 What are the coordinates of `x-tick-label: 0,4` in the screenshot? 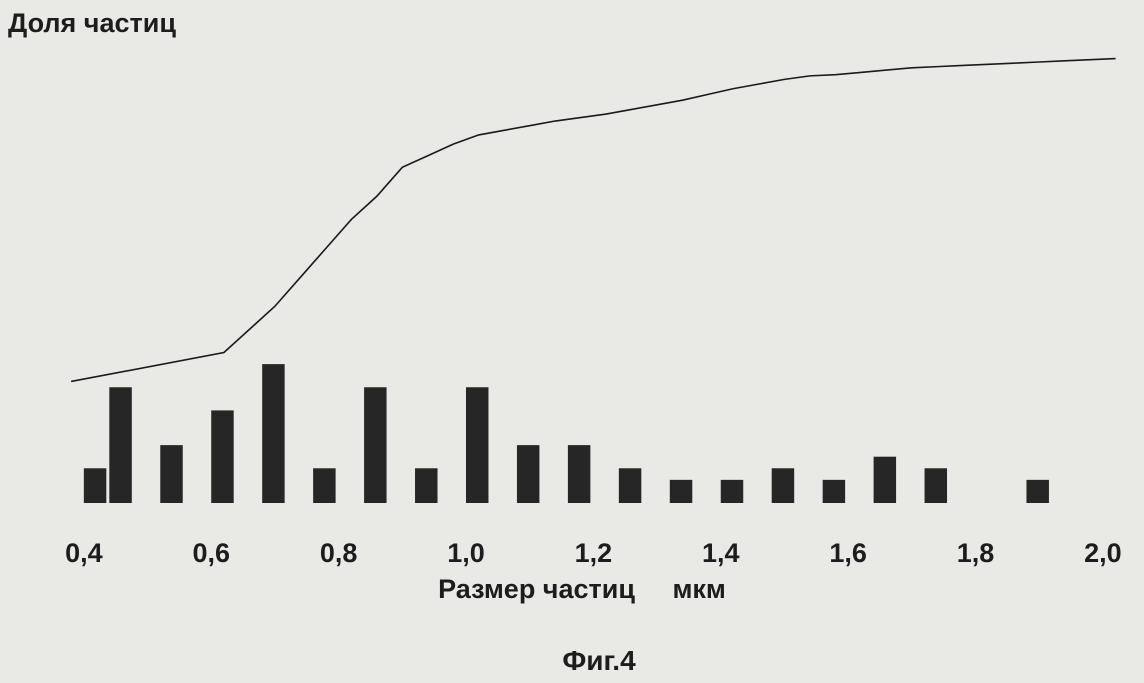 It's located at (84, 553).